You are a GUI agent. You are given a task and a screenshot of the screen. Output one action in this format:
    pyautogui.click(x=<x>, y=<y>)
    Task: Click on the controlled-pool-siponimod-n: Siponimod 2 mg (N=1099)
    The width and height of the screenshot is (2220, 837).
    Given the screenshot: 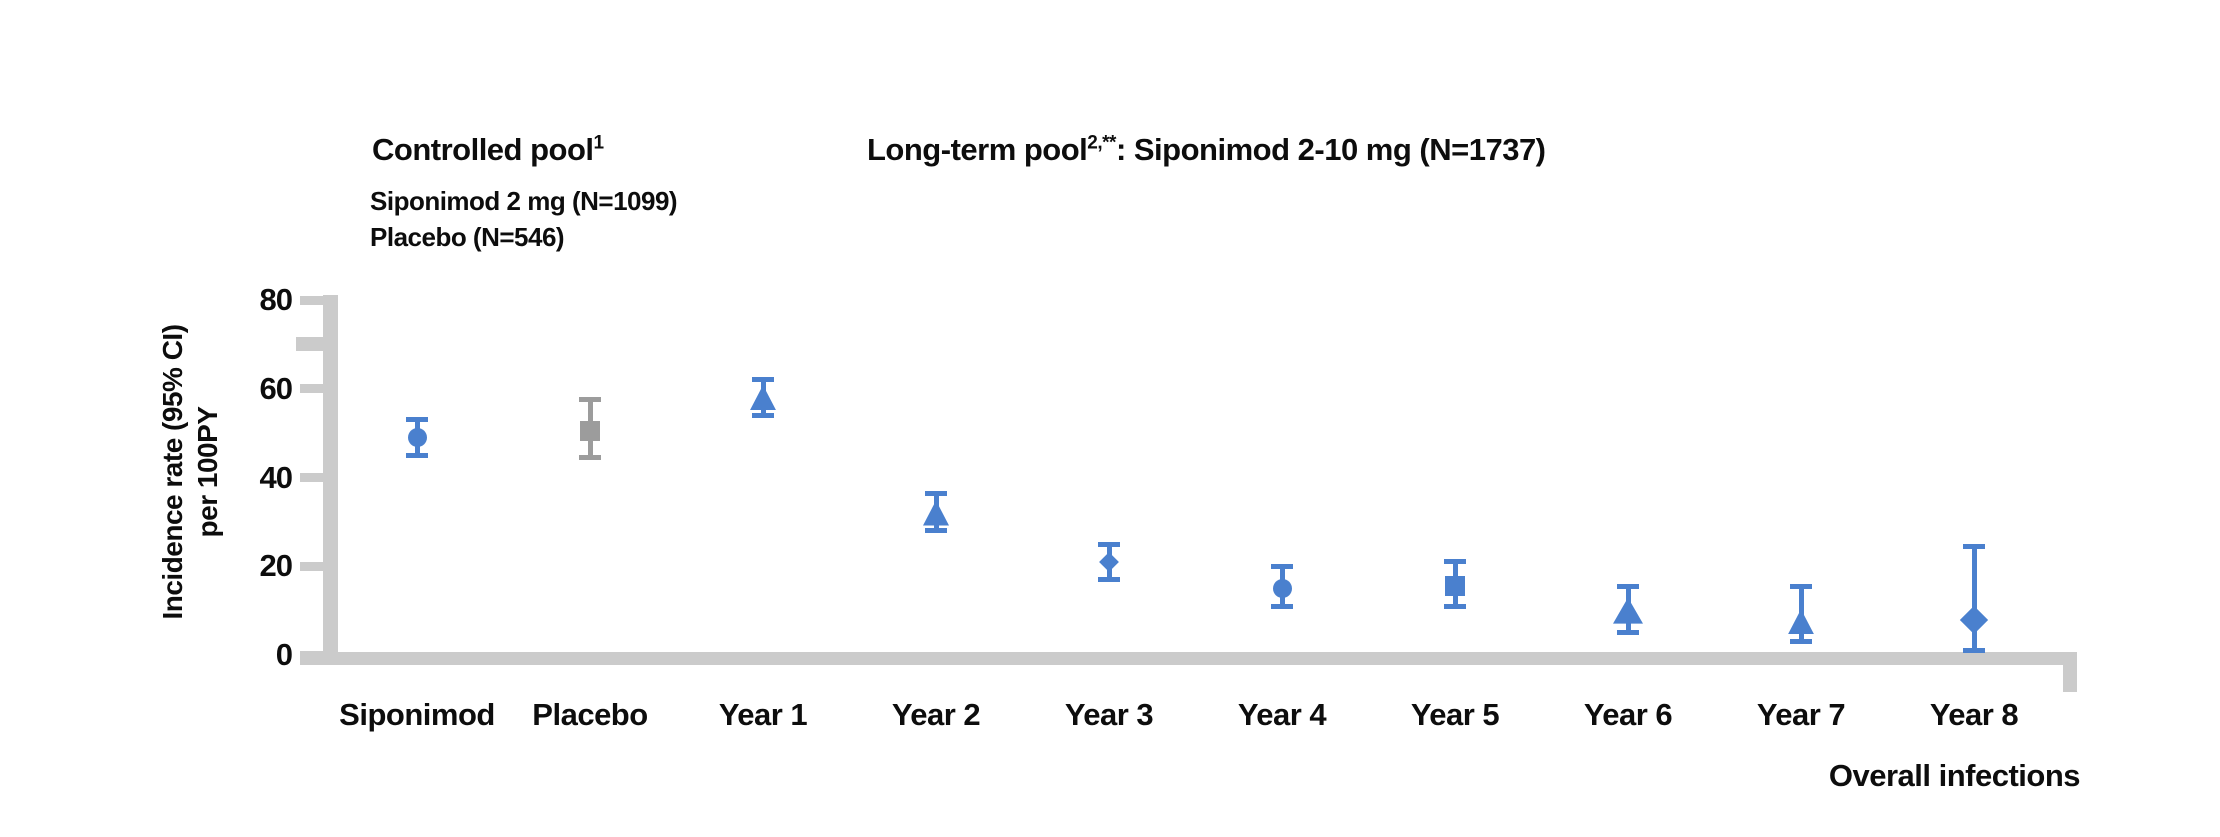 What is the action you would take?
    pyautogui.click(x=524, y=201)
    